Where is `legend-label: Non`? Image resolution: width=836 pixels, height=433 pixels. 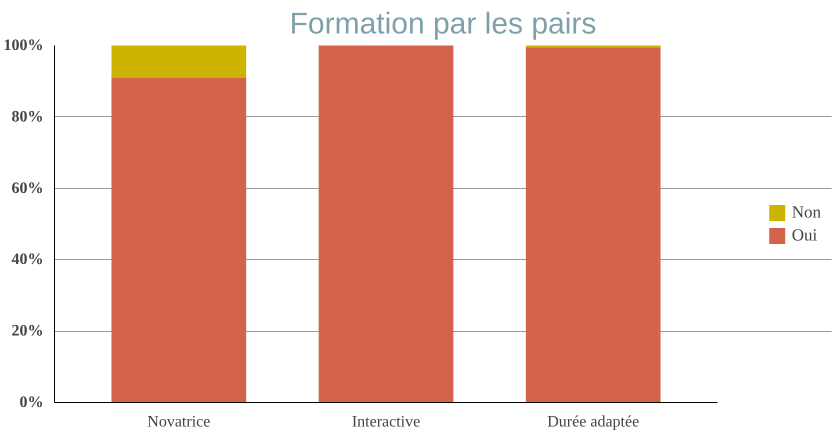
legend-label: Non is located at coordinates (806, 212).